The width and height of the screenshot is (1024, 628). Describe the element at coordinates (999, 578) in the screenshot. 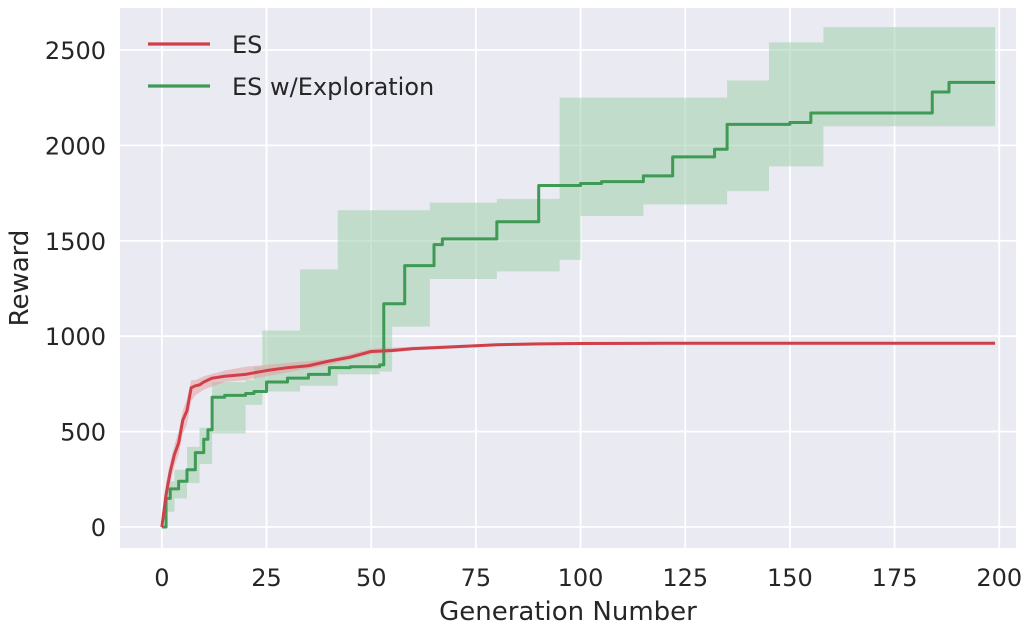

I see `x-tick-label: 200` at that location.